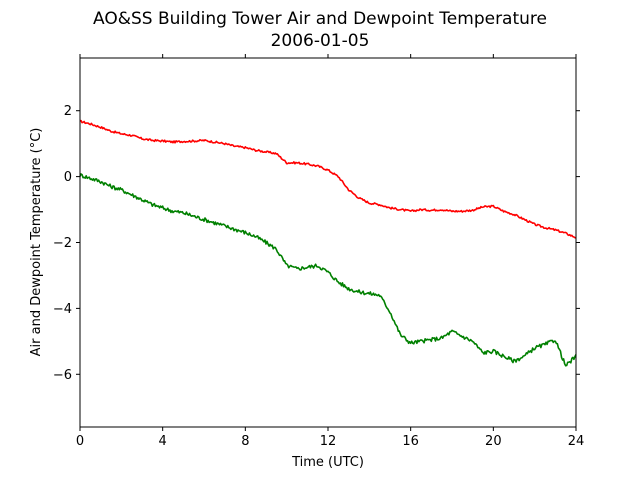 The width and height of the screenshot is (640, 480). What do you see at coordinates (576, 441) in the screenshot?
I see `x-tick-label: 24` at bounding box center [576, 441].